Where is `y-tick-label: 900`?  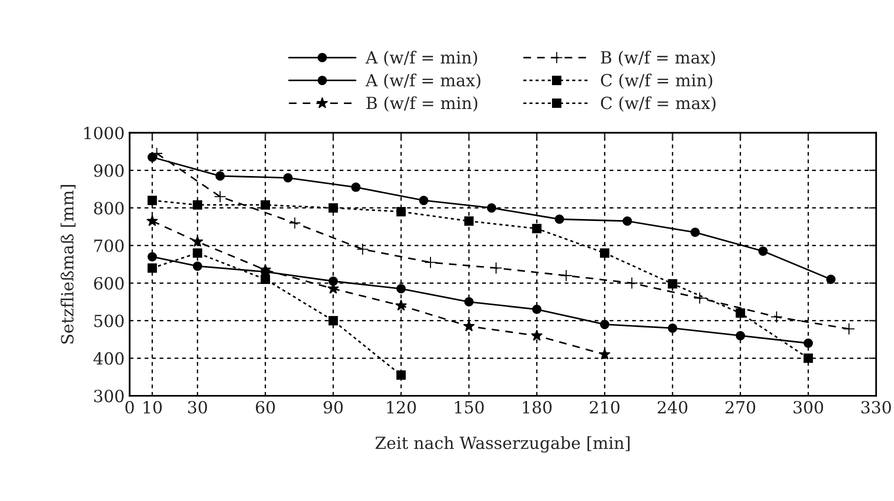
y-tick-label: 900 is located at coordinates (109, 170).